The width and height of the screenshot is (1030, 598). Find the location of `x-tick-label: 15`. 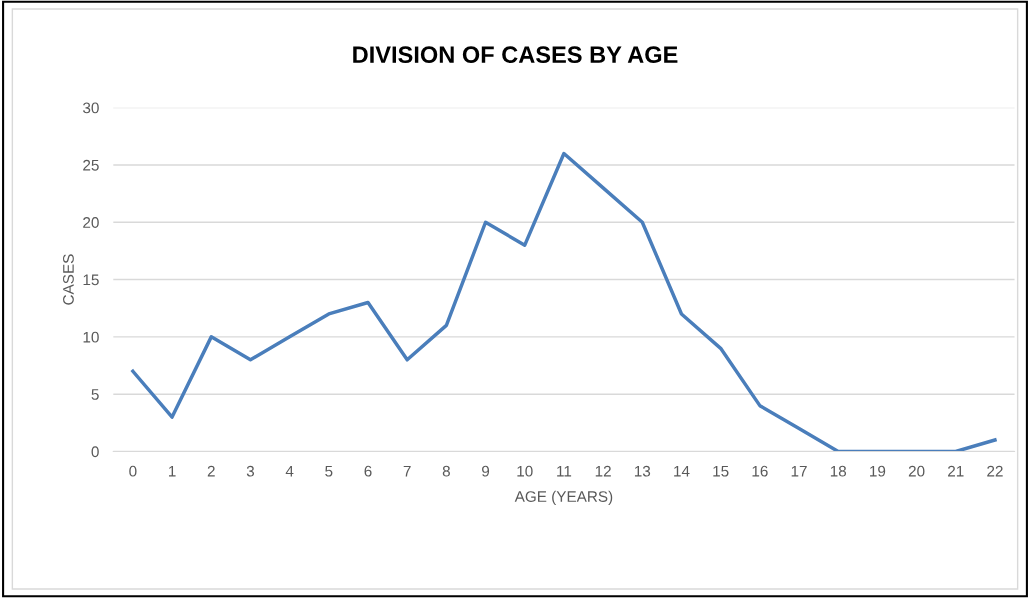

x-tick-label: 15 is located at coordinates (721, 471).